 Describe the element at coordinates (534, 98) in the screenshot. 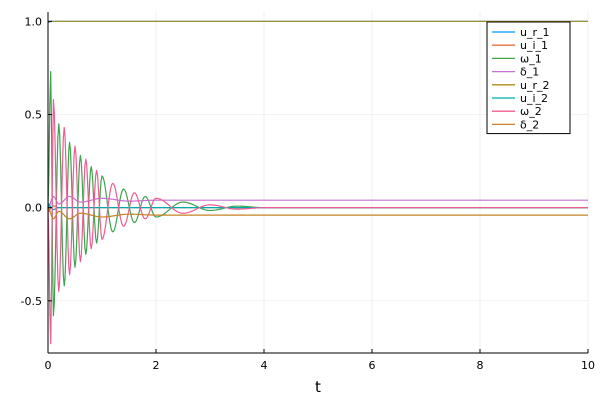

I see `legend-label-6: u_i_2` at that location.